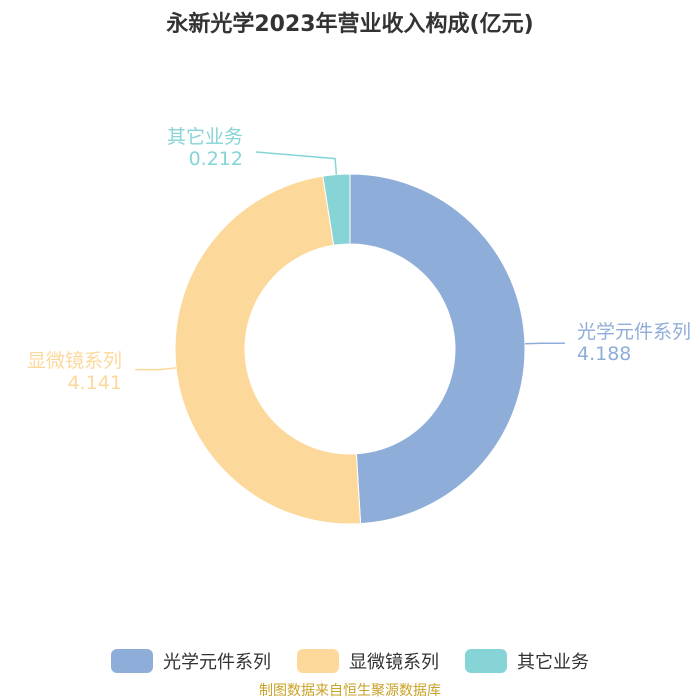 This screenshot has height=700, width=700. I want to click on slice-label-1: 显微镜系列, so click(74, 361).